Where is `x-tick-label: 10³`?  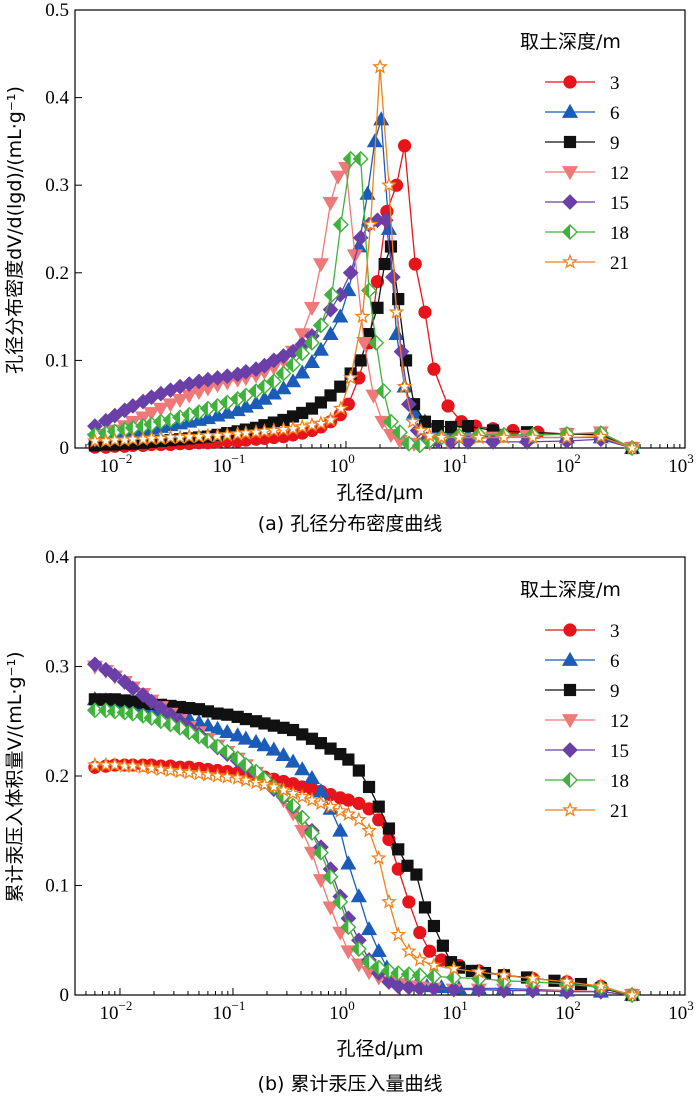
x-tick-label: 10³ is located at coordinates (681, 1011).